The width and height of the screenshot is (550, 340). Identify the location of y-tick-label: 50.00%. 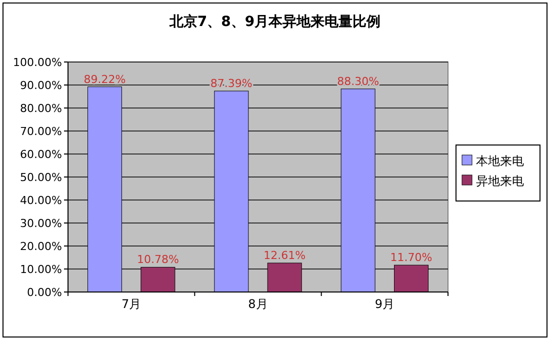
(41, 177).